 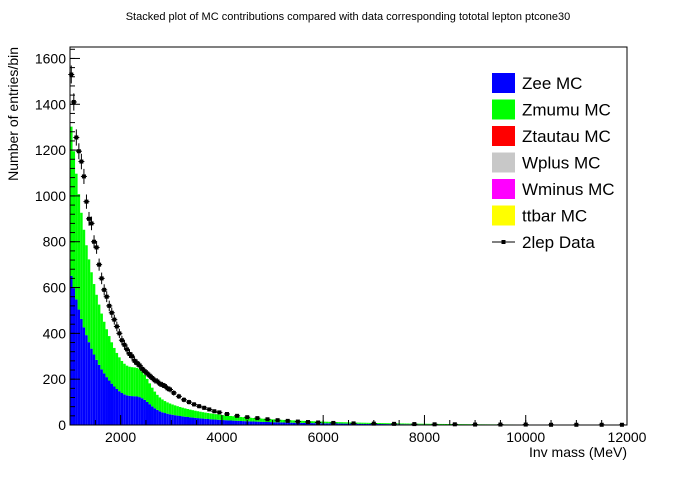 What do you see at coordinates (424, 437) in the screenshot?
I see `x-tick-label: 8000` at bounding box center [424, 437].